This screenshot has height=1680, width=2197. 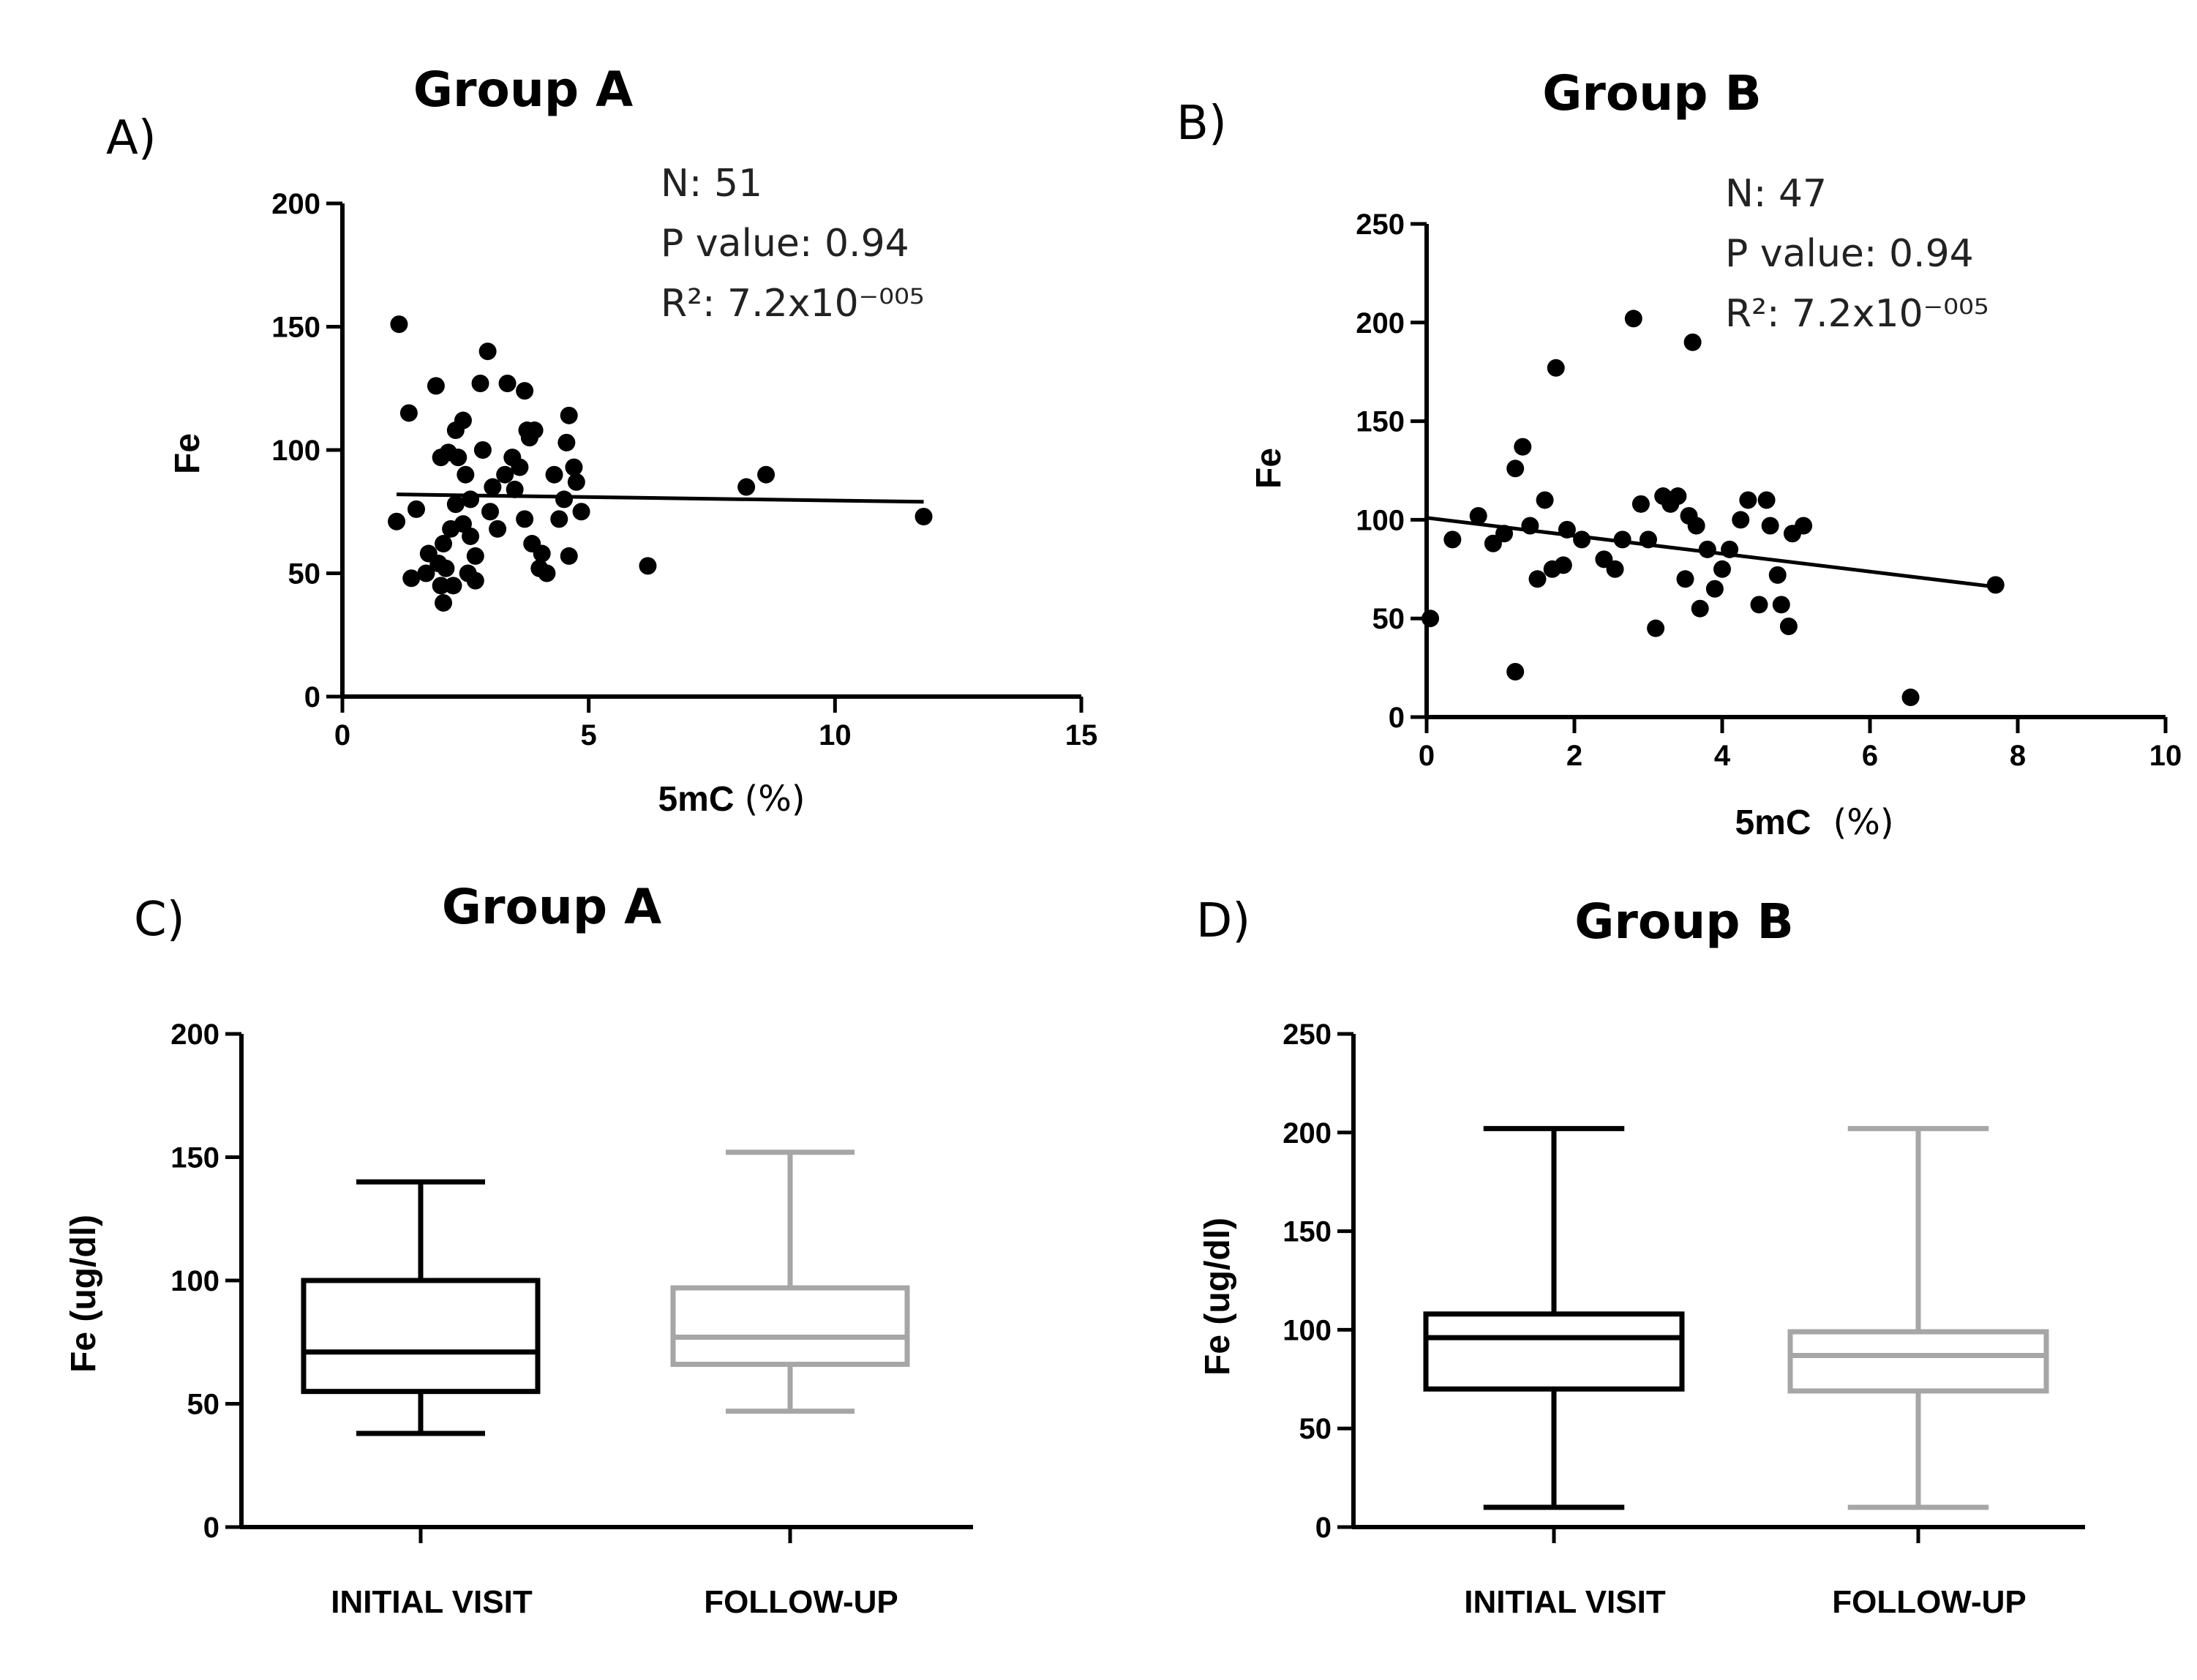 What do you see at coordinates (711, 184) in the screenshot?
I see `panel-a-stat-n: N: 51` at bounding box center [711, 184].